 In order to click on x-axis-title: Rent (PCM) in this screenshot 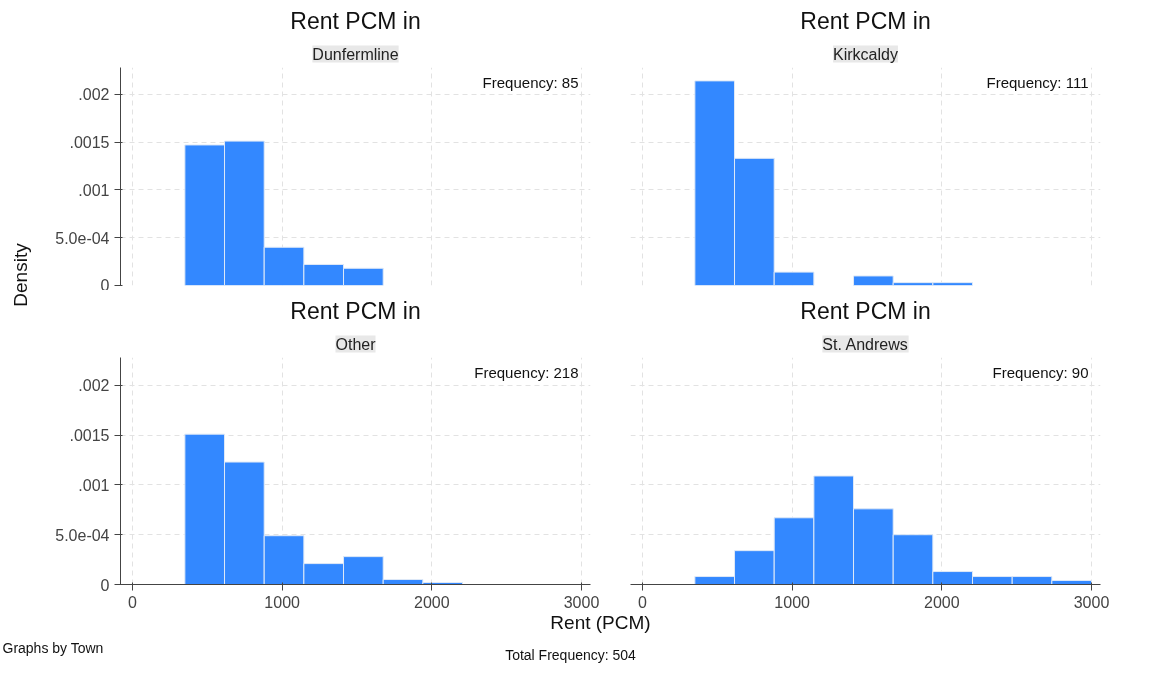, I will do `click(600, 622)`.